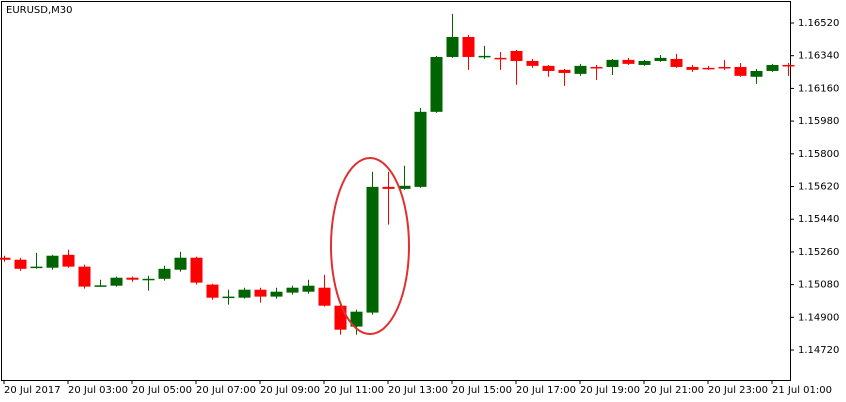  Describe the element at coordinates (482, 390) in the screenshot. I see `x-tick-label: 20 Jul 15:00` at that location.